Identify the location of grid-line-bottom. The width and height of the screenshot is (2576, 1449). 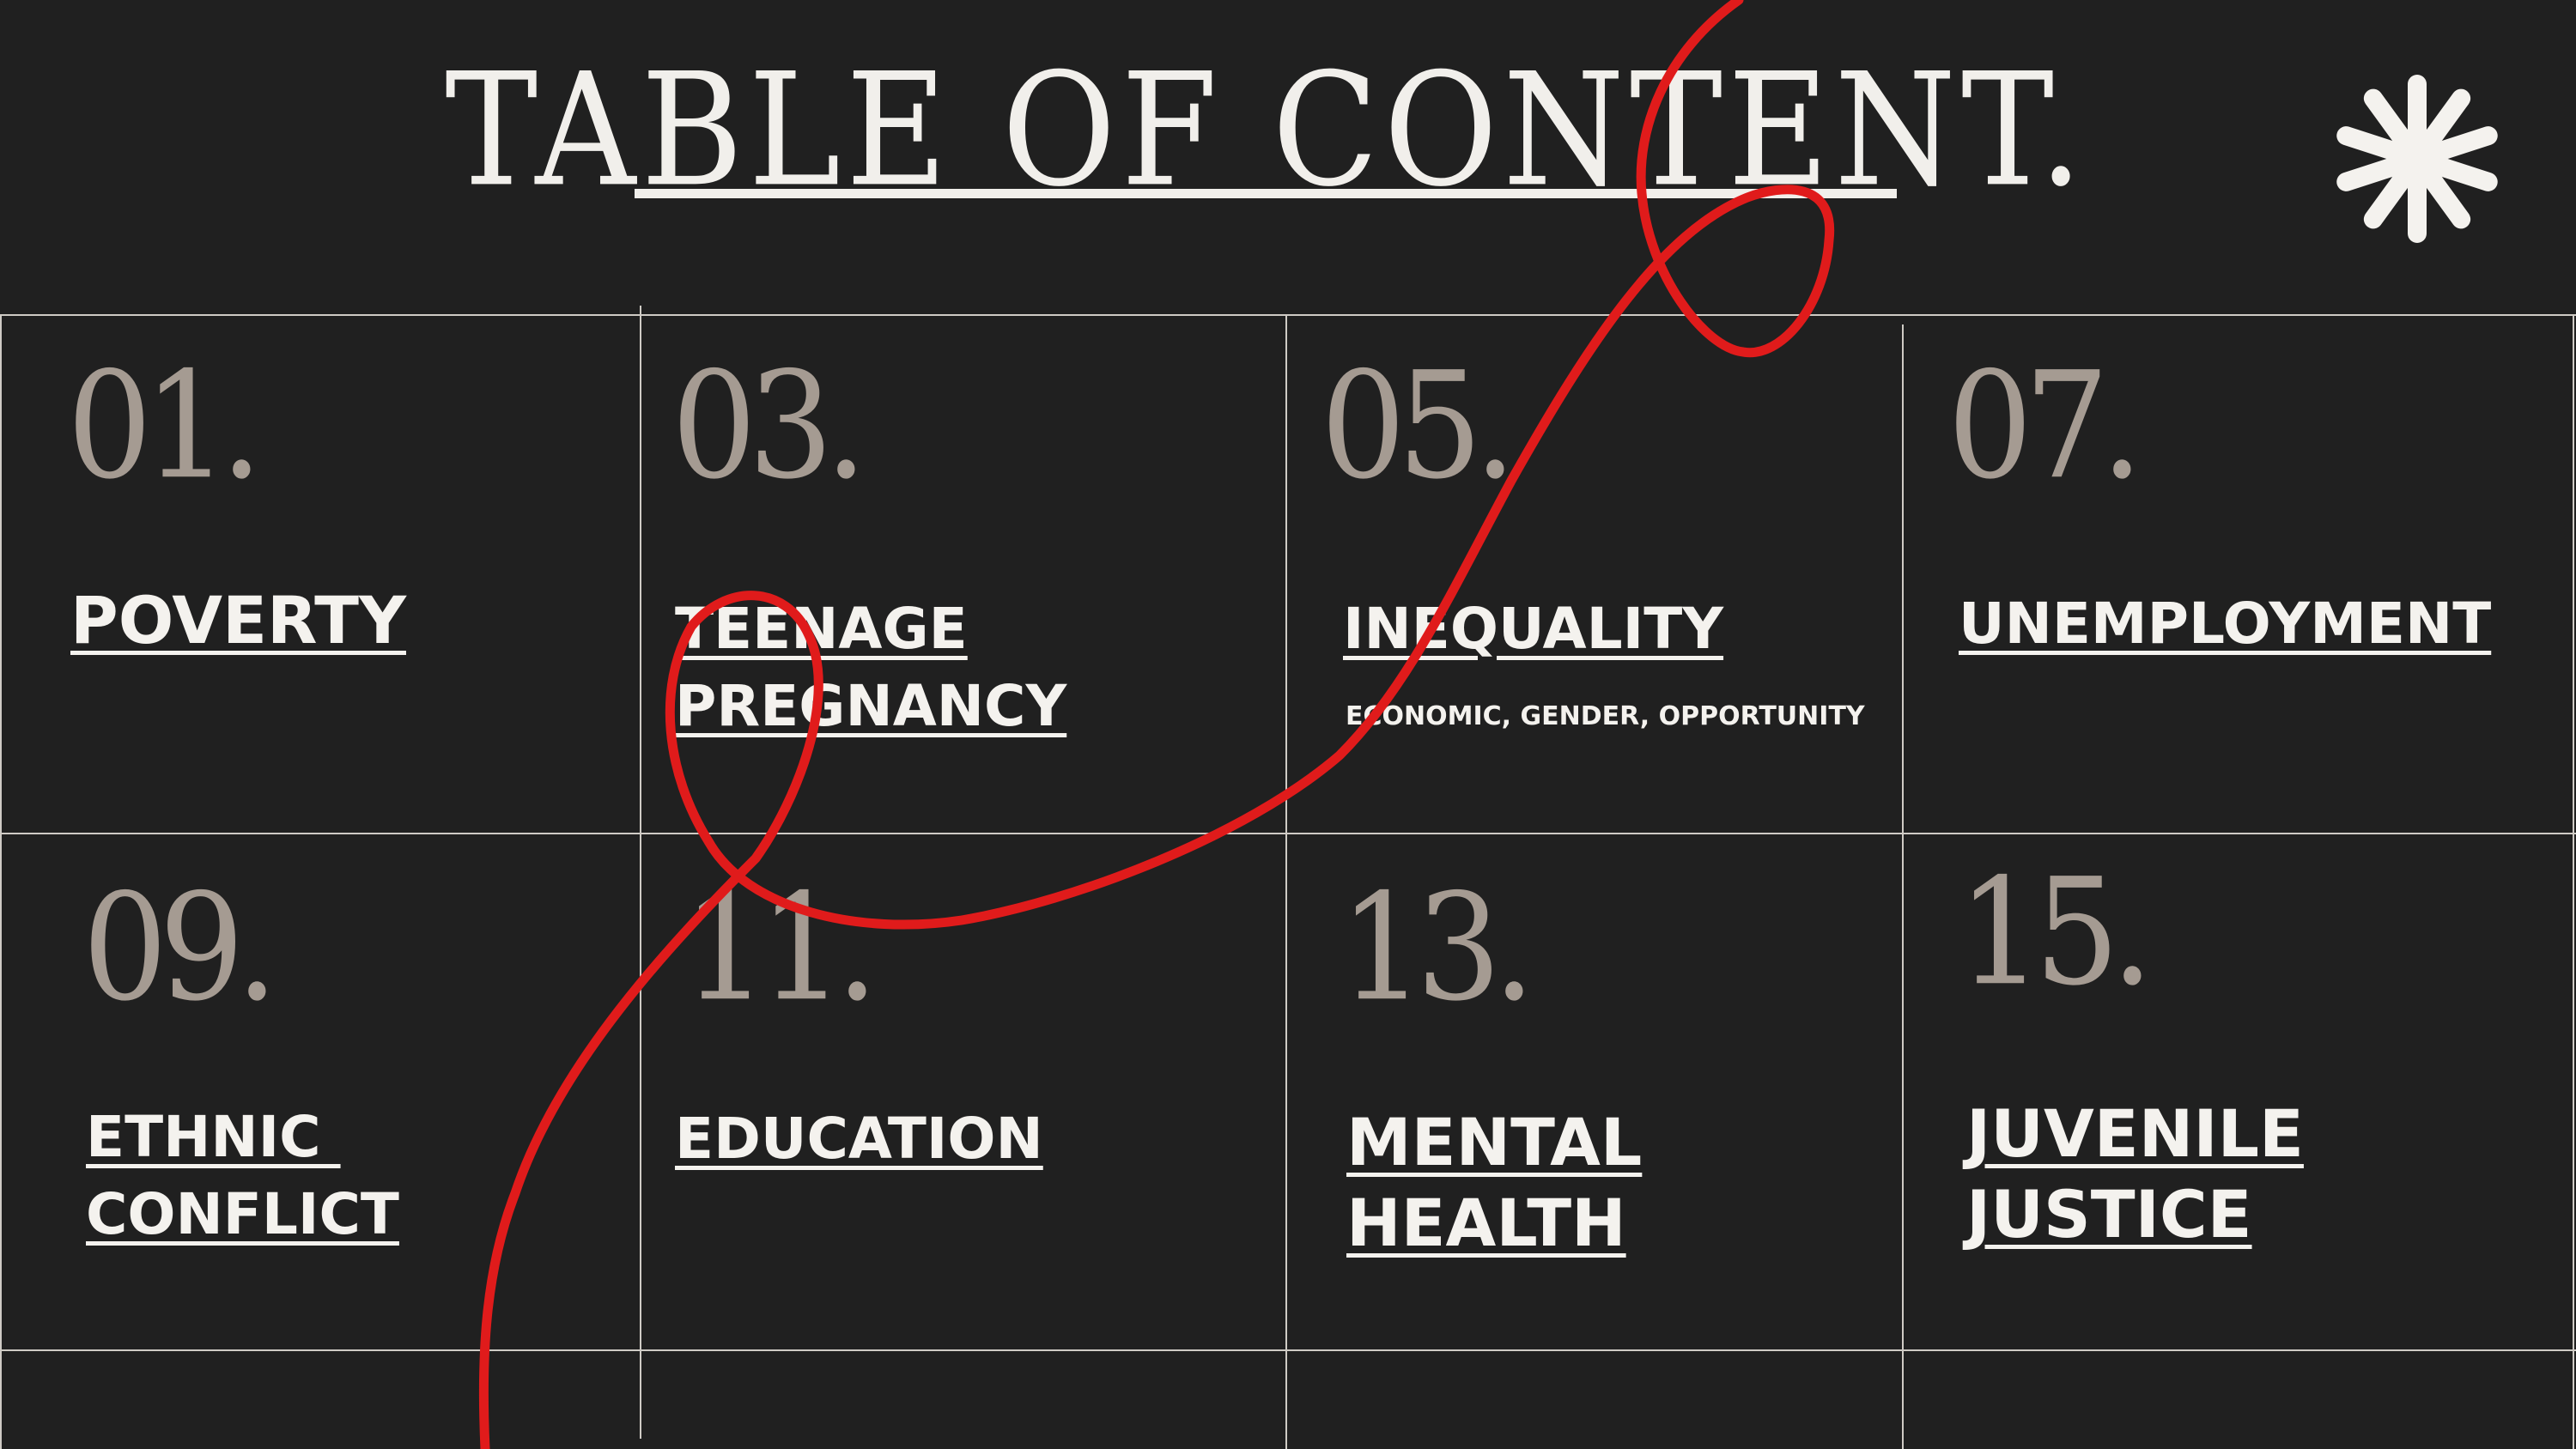
(1288, 1350).